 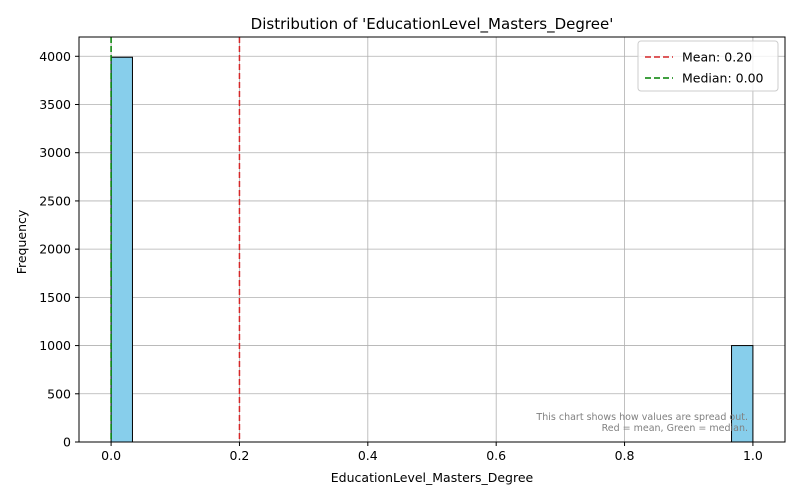 I want to click on y-tick-label-0: 0, so click(x=67, y=442).